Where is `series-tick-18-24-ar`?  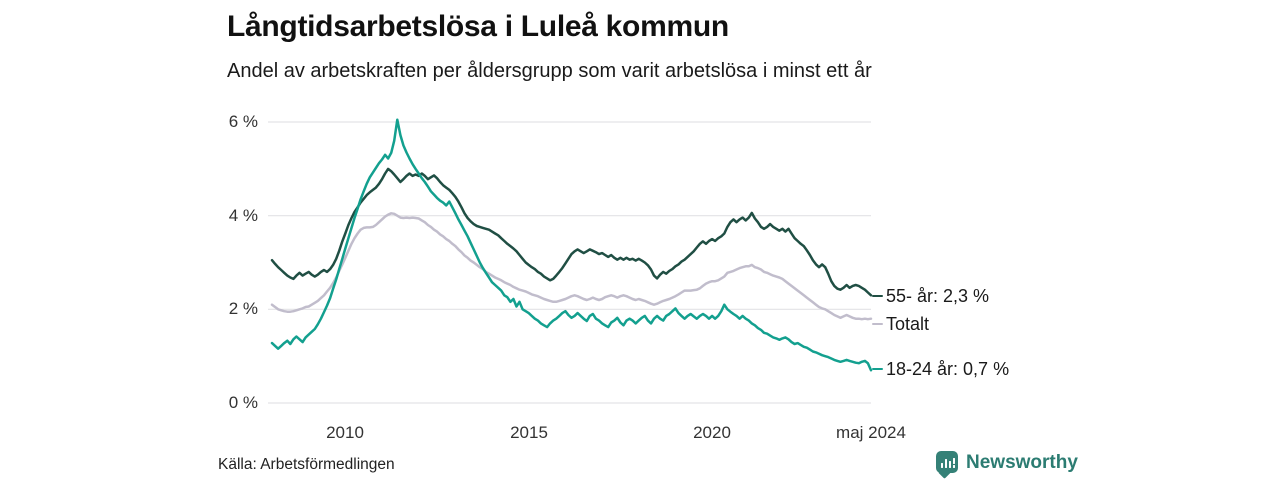
series-tick-18-24-ar is located at coordinates (877, 369).